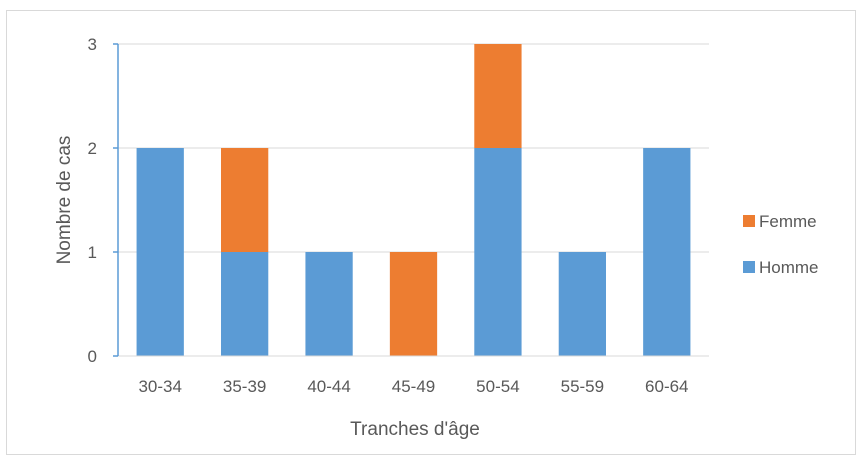  Describe the element at coordinates (415, 429) in the screenshot. I see `x-axis-title: Tranches d'âge` at that location.